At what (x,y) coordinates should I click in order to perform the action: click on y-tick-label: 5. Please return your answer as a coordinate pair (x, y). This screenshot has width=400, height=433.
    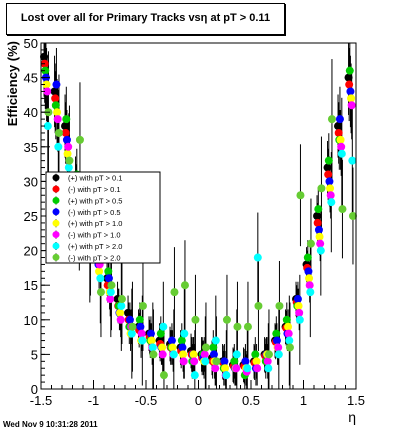
    Looking at the image, I should click on (34, 354).